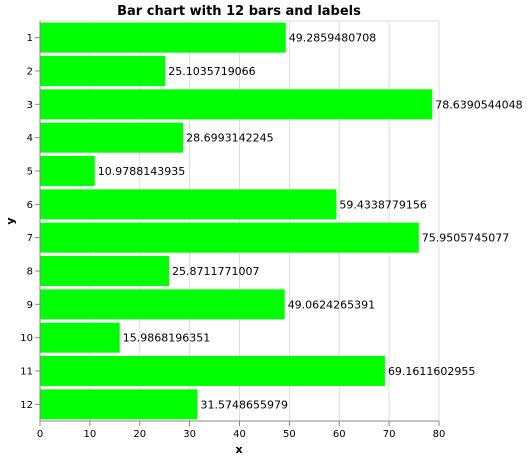  Describe the element at coordinates (30, 172) in the screenshot. I see `y-tick-label: 5` at that location.